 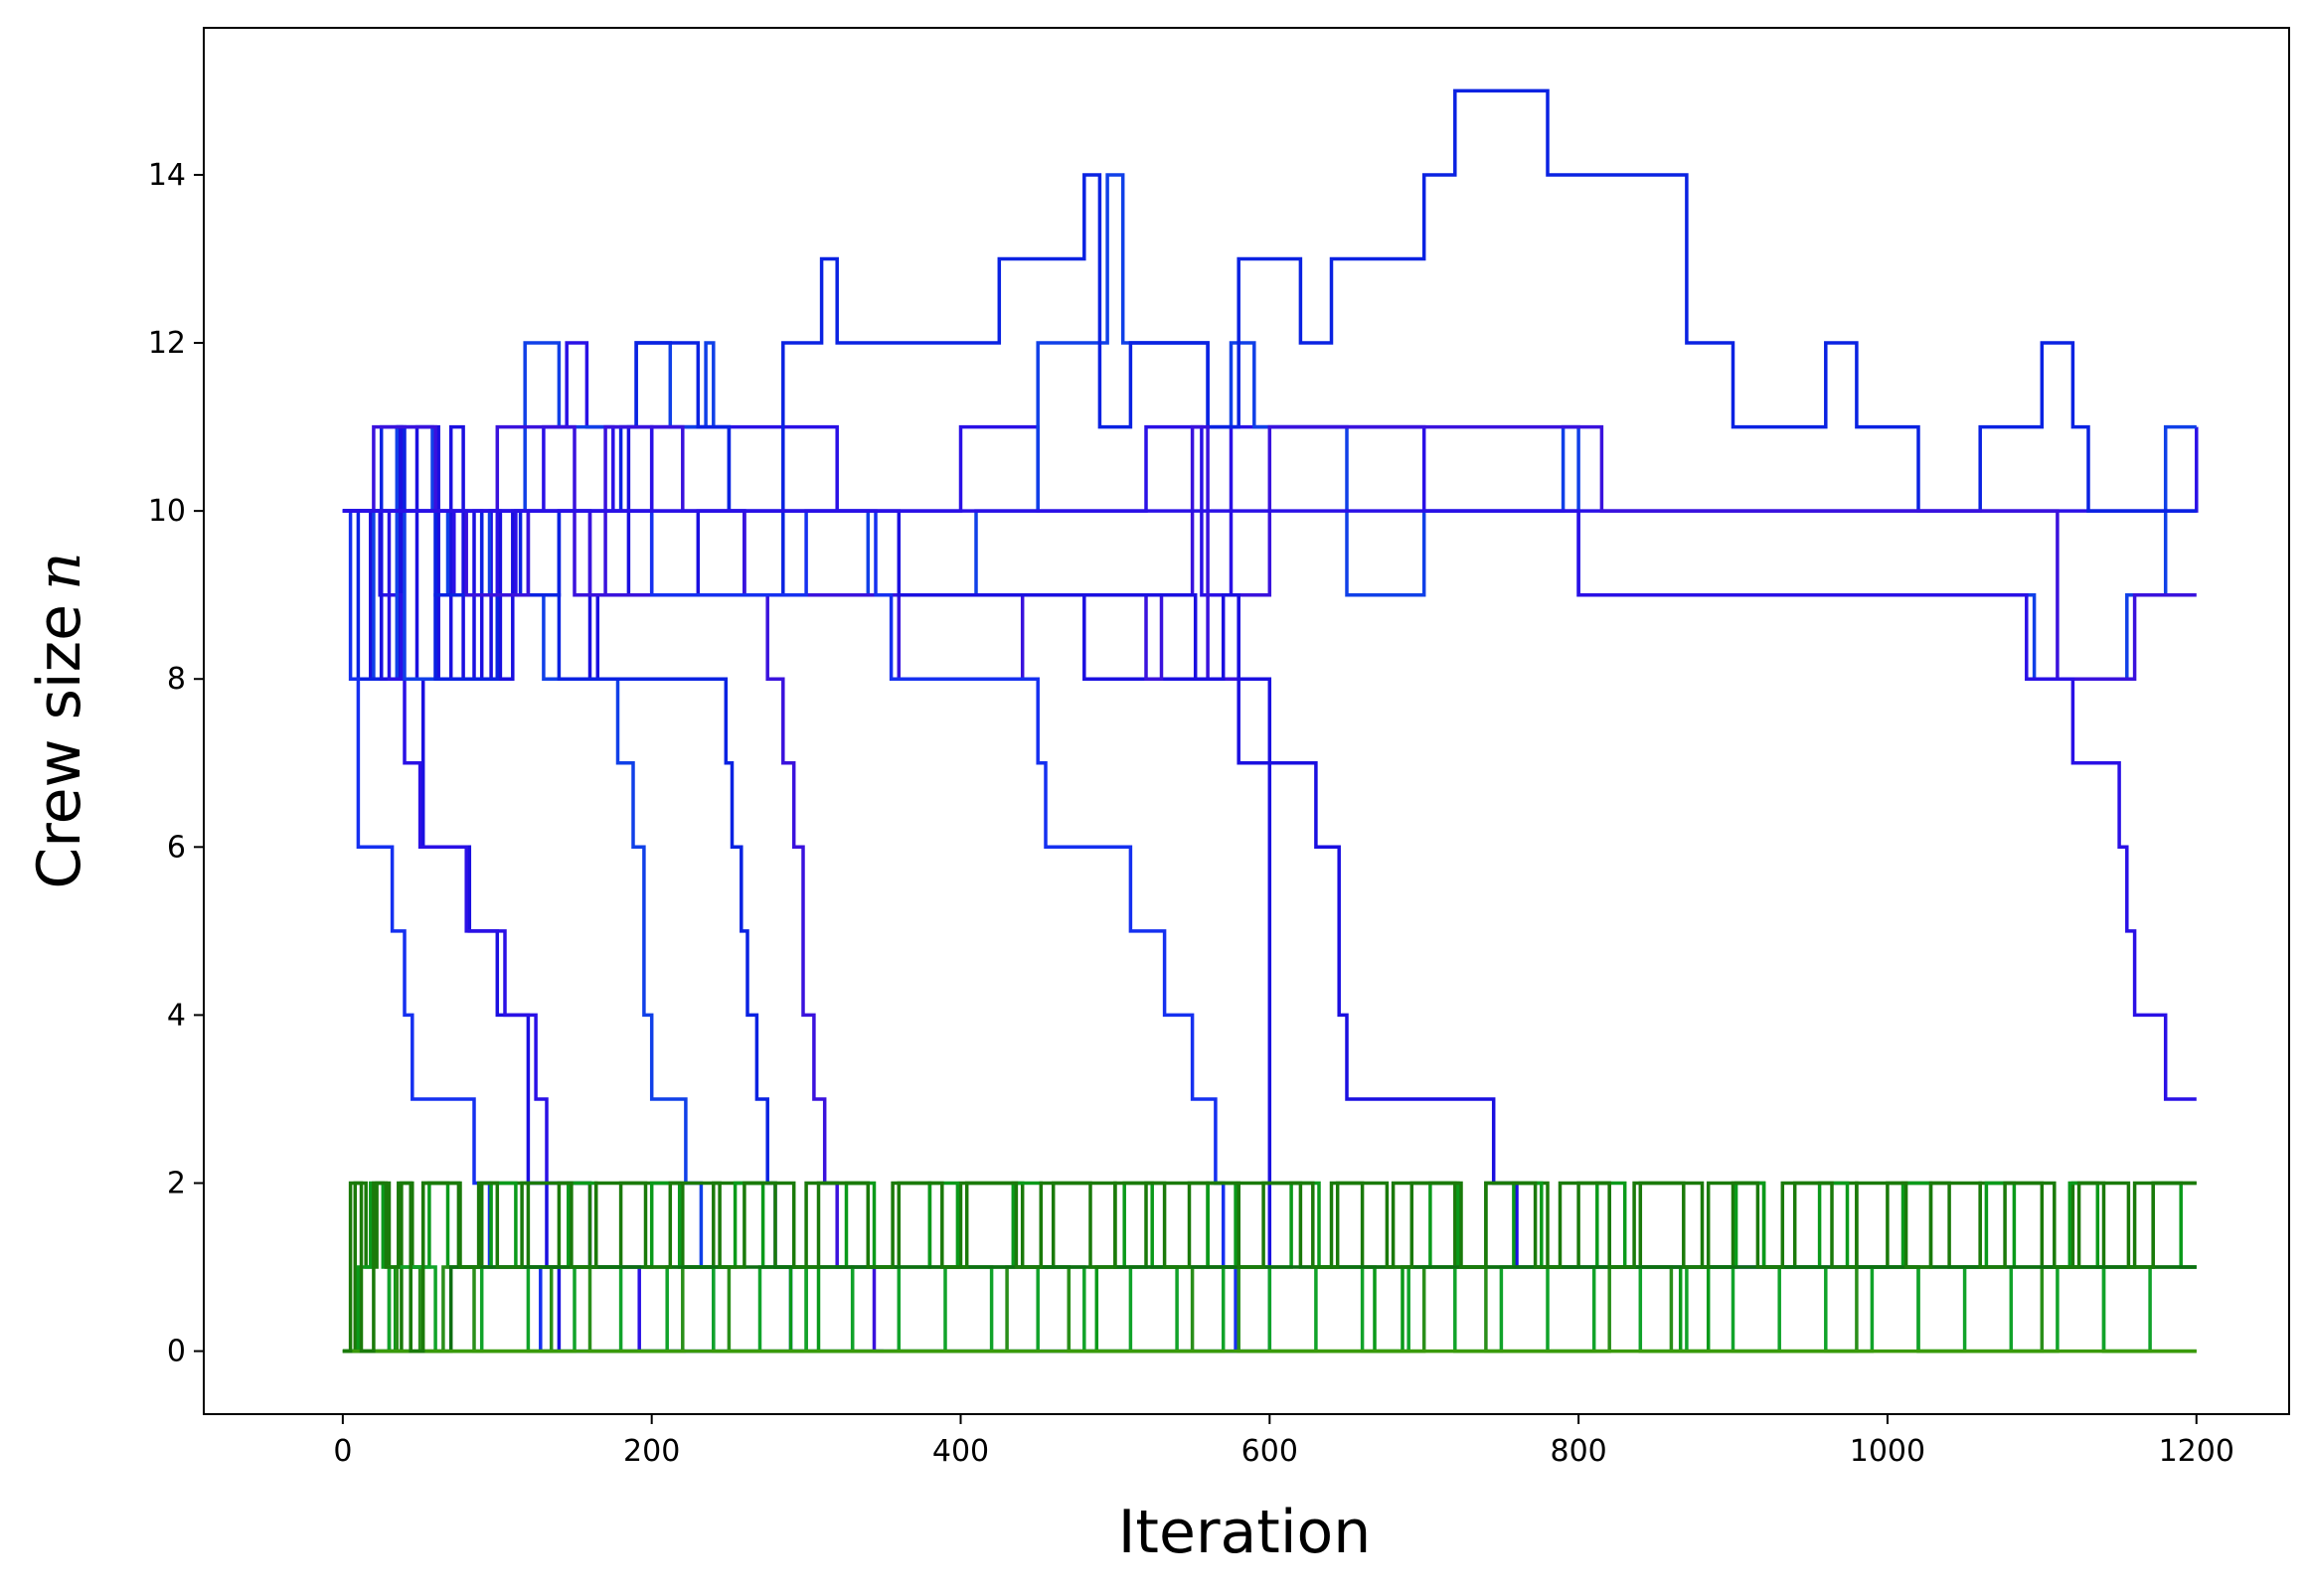 What do you see at coordinates (167, 343) in the screenshot?
I see `y-tick-label: 12` at bounding box center [167, 343].